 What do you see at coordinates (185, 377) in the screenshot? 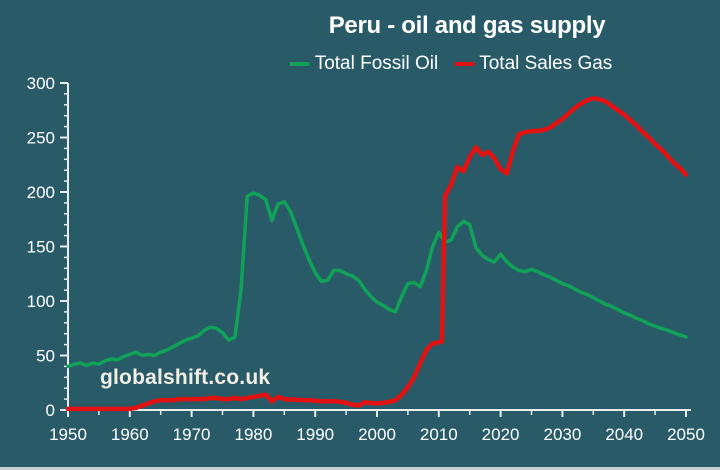
I see `watermark-text: globalshift.co.uk` at bounding box center [185, 377].